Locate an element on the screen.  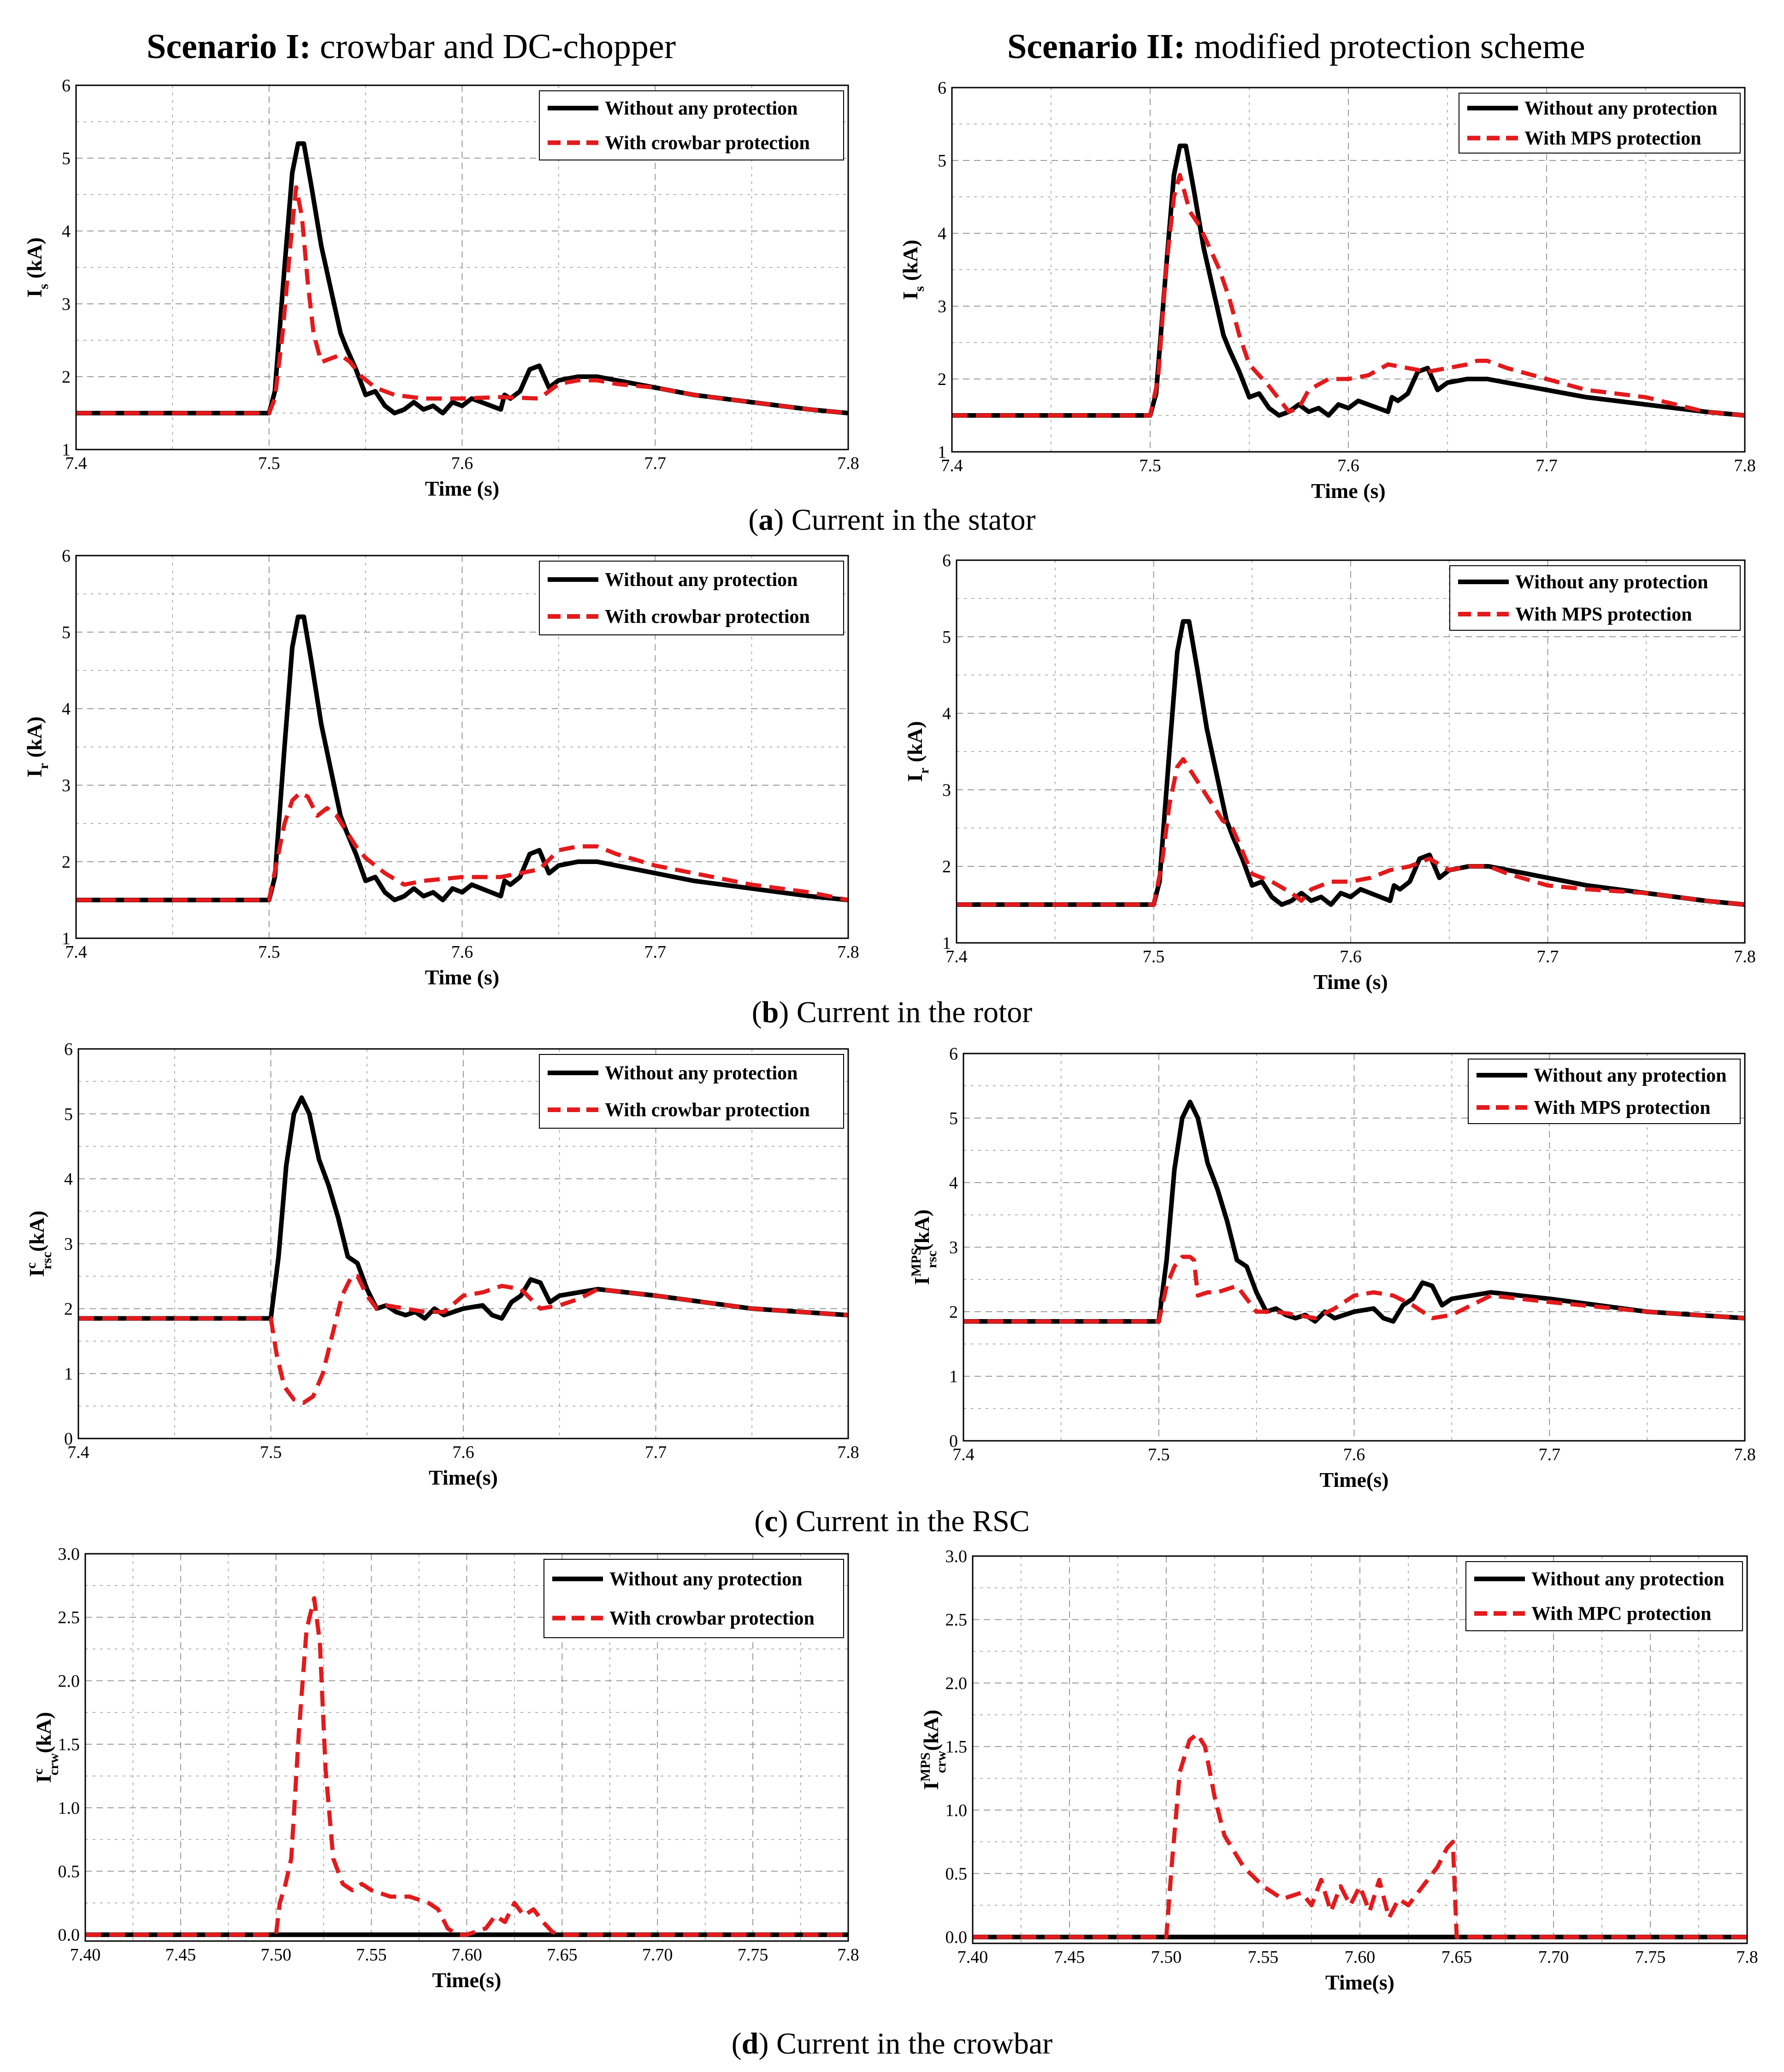
y-axis-label: Icrsc(kA) is located at coordinates (39, 1244).